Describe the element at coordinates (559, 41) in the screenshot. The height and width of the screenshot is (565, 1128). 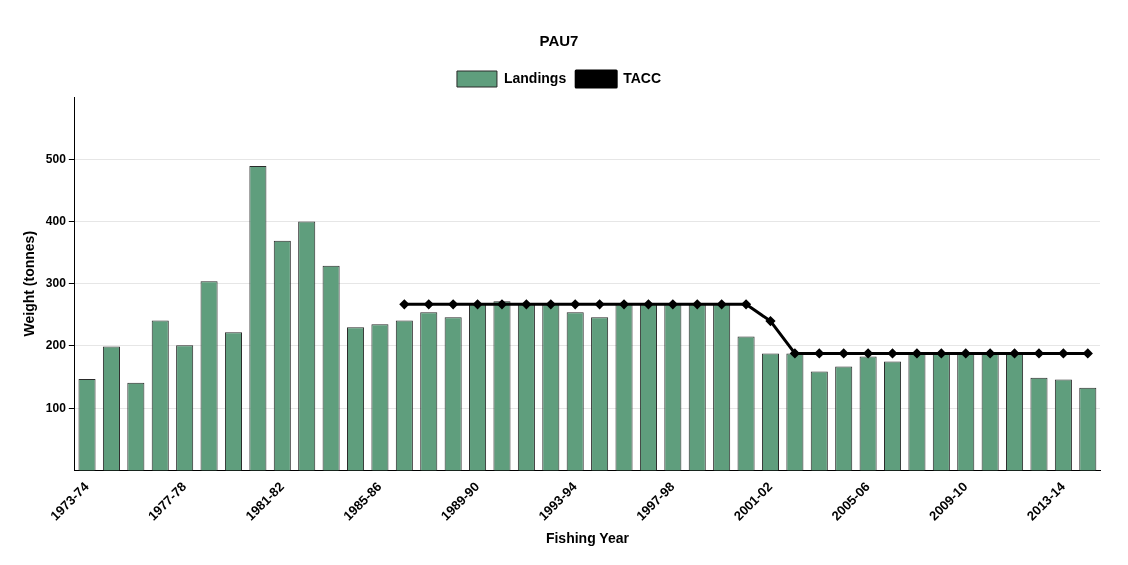
I see `chart-title: PAU7` at that location.